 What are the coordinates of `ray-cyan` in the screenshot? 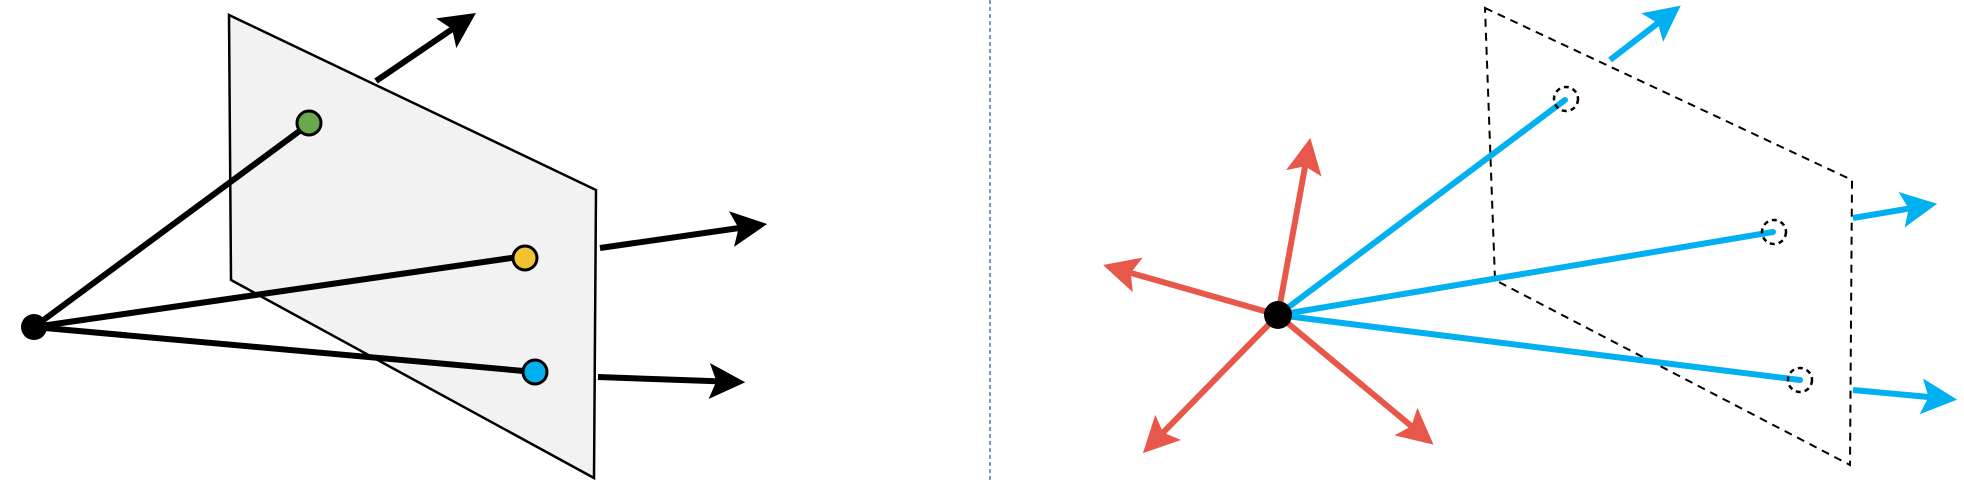 It's located at (284, 349).